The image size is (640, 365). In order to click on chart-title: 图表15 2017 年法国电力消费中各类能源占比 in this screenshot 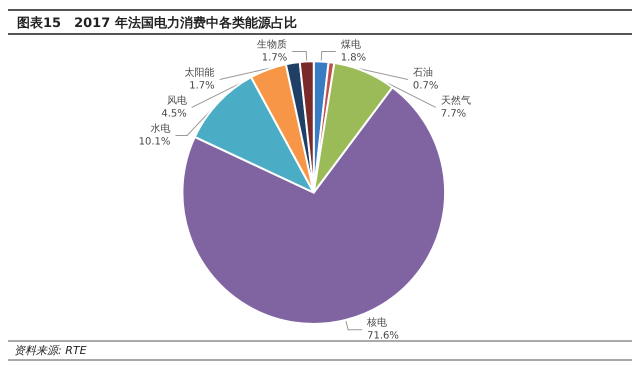, I will do `click(157, 23)`.